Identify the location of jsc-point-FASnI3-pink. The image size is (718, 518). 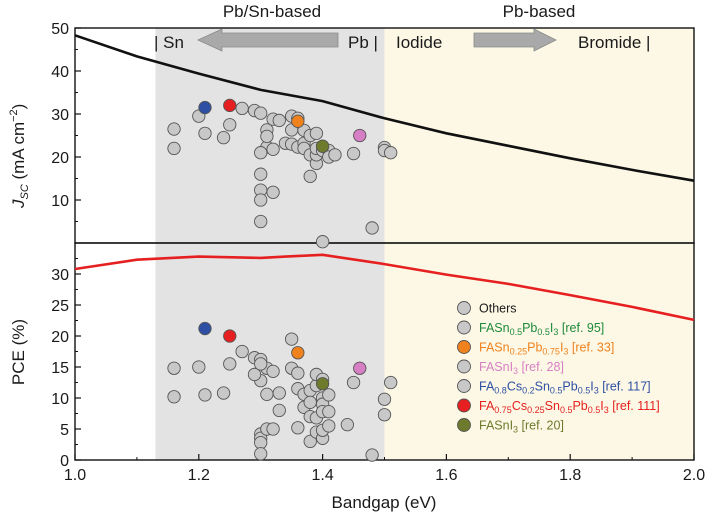
(360, 135).